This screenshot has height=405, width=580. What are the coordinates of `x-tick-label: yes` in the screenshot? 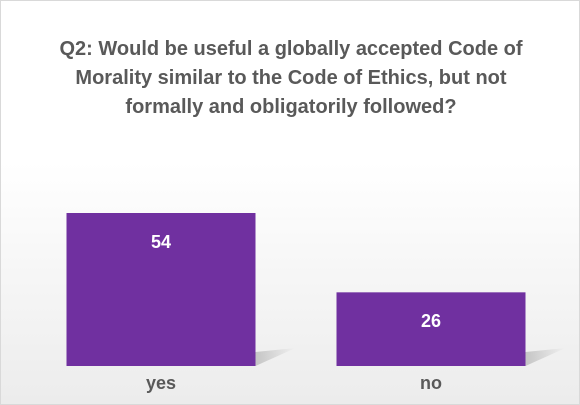 It's located at (161, 383).